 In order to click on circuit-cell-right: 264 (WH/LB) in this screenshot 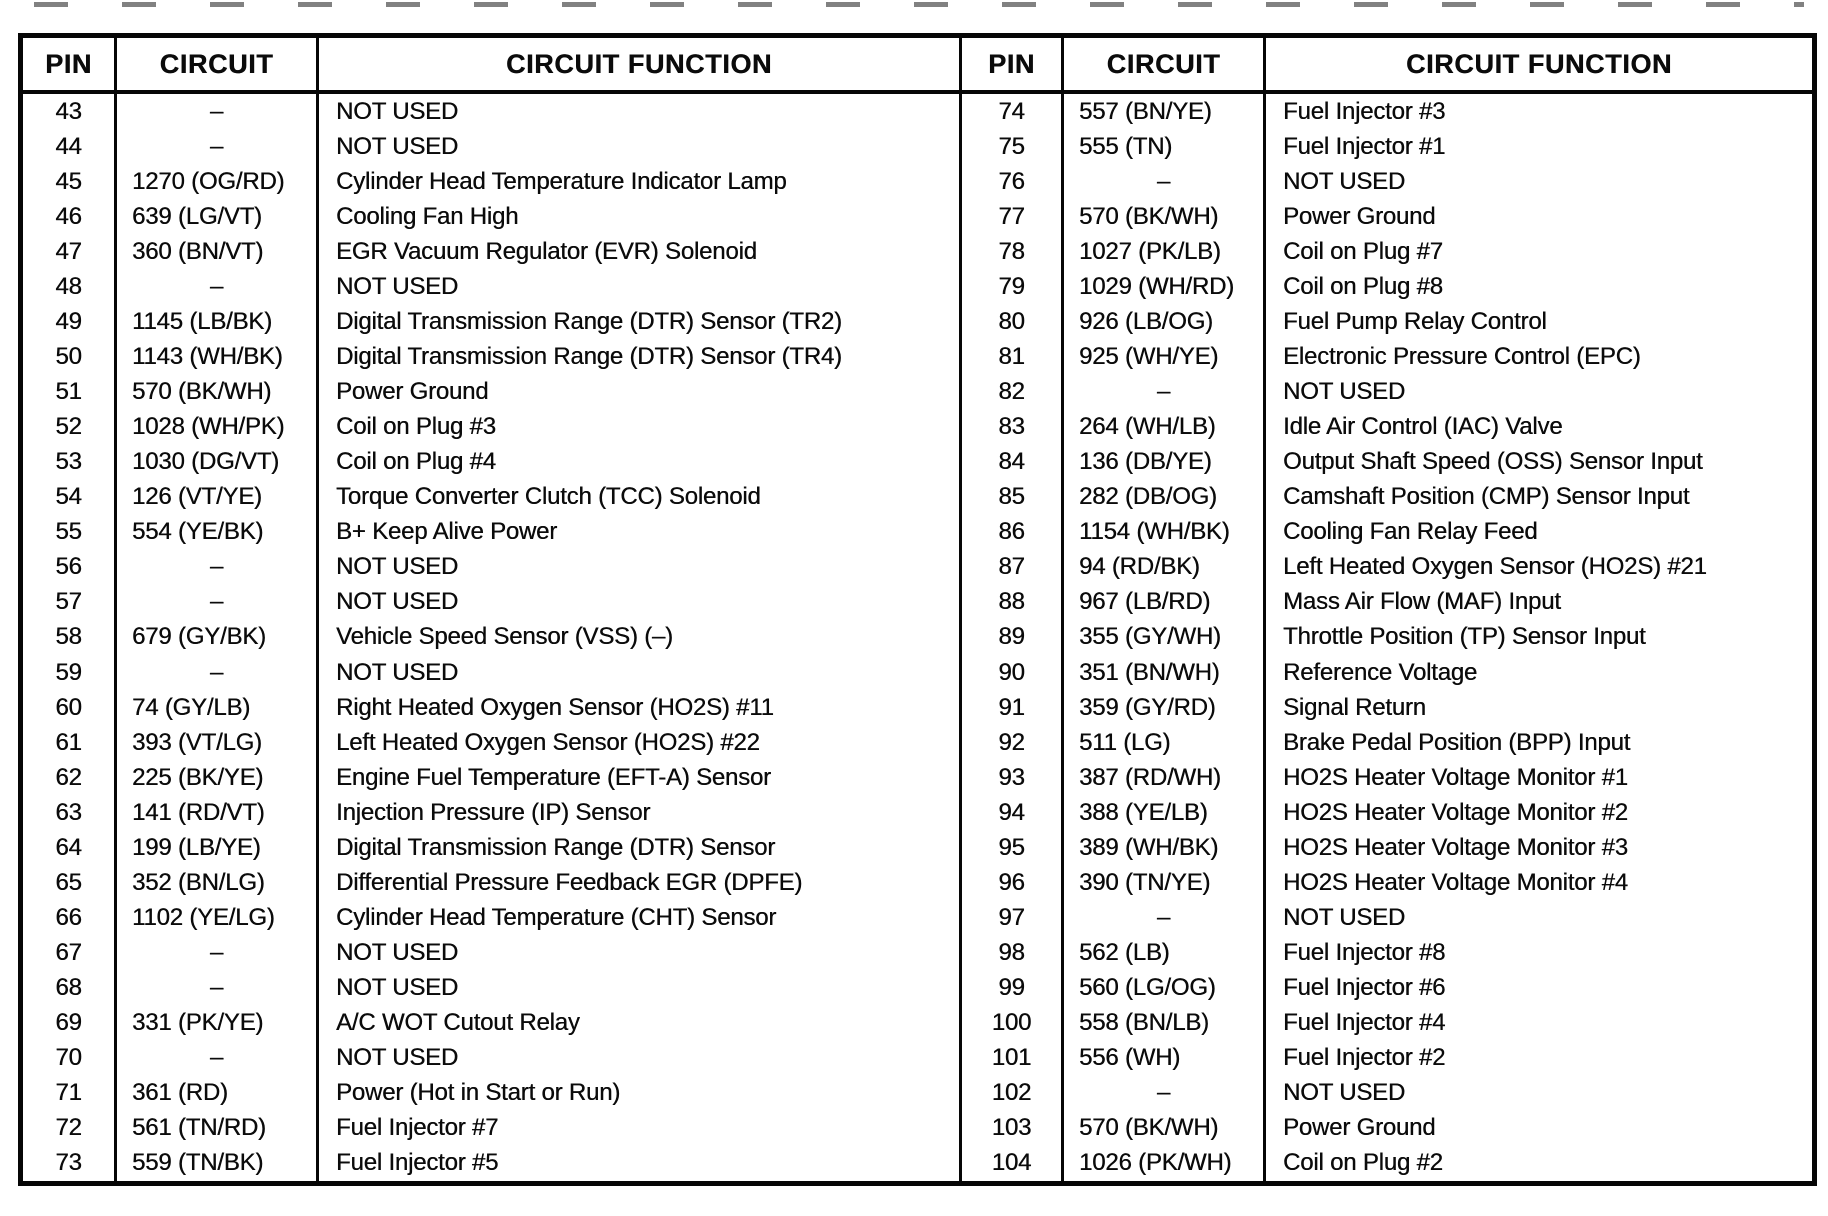, I will do `click(1163, 427)`.